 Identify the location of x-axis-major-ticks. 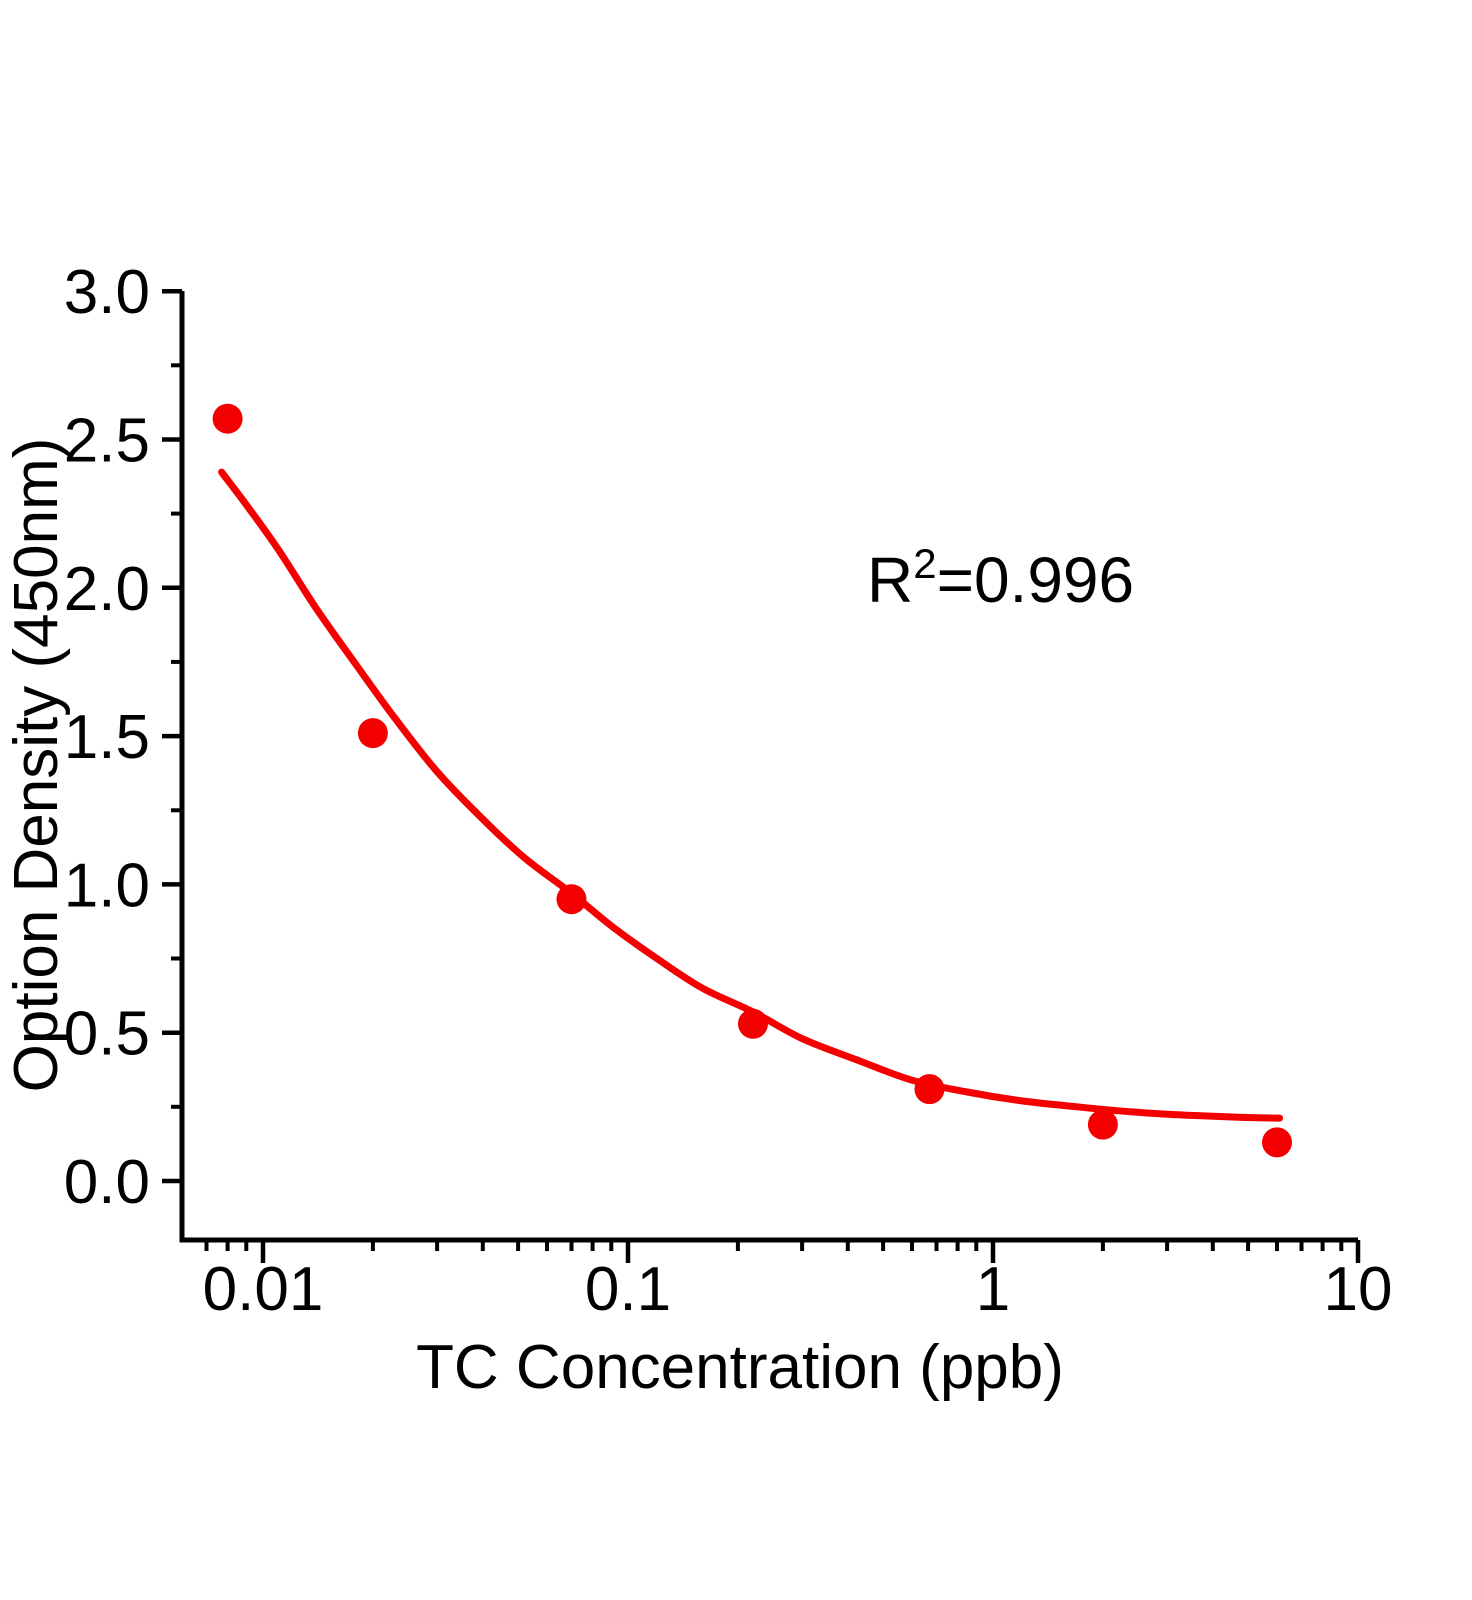
(810, 1251).